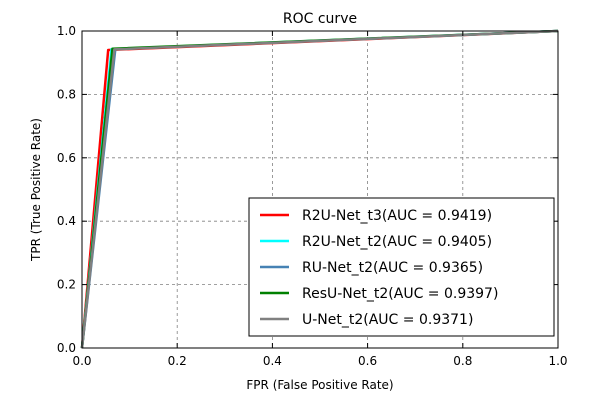 This screenshot has width=598, height=401. What do you see at coordinates (462, 361) in the screenshot?
I see `x-tick-label: 0.8` at bounding box center [462, 361].